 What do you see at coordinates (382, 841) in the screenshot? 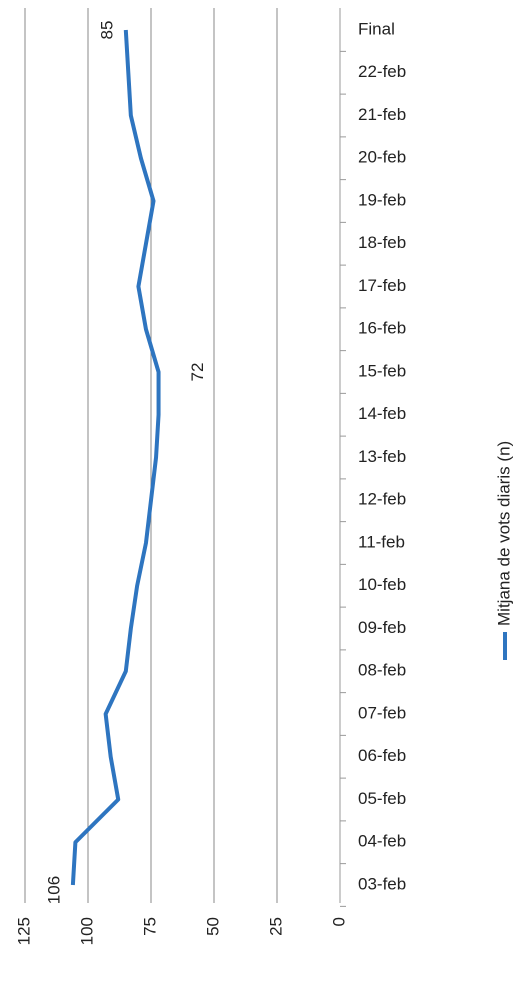
I see `x-tick-label: 04-feb` at bounding box center [382, 841].